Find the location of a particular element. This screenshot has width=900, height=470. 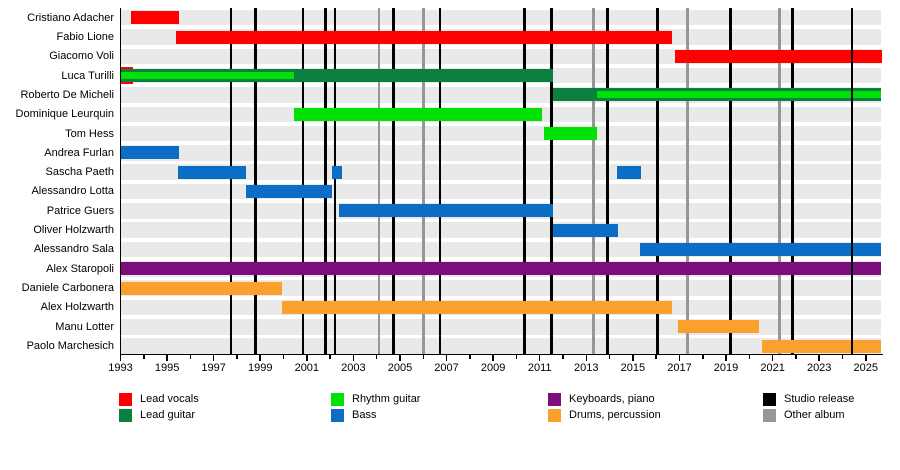

axis-tick-label: 2013 is located at coordinates (586, 368).